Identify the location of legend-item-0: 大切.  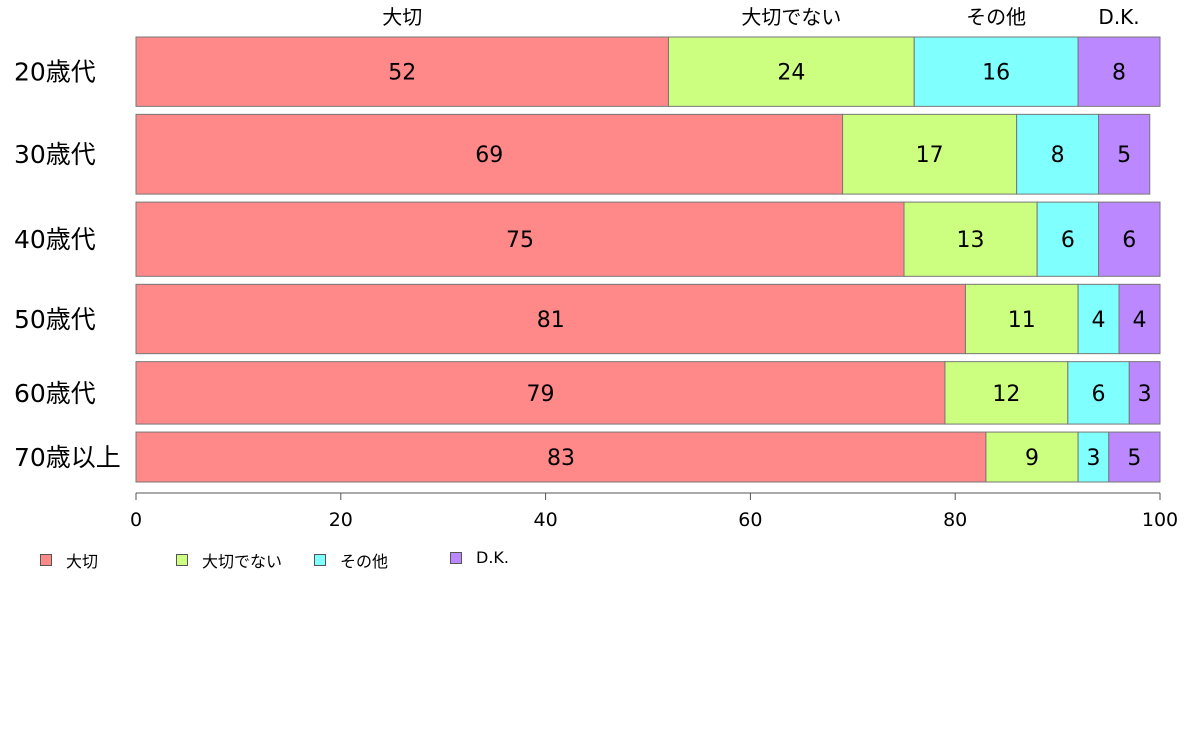
(69, 560).